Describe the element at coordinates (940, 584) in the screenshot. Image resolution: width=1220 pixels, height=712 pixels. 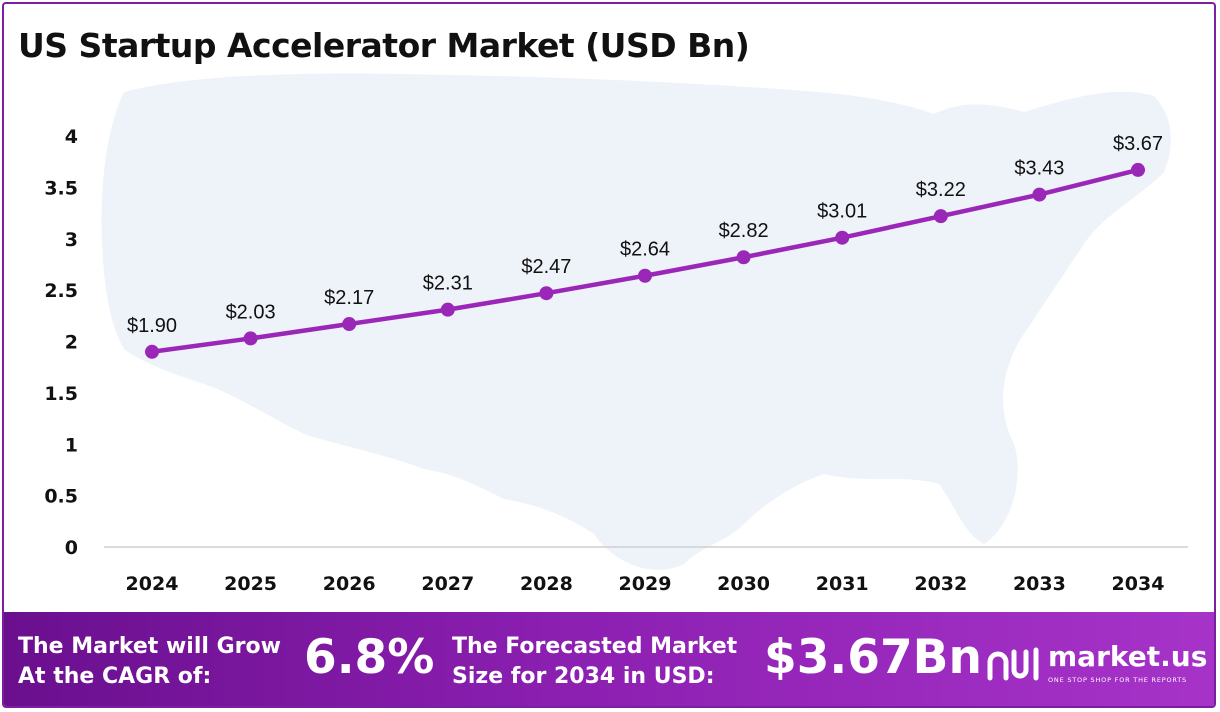
I see `x-tick-label: 2032` at that location.